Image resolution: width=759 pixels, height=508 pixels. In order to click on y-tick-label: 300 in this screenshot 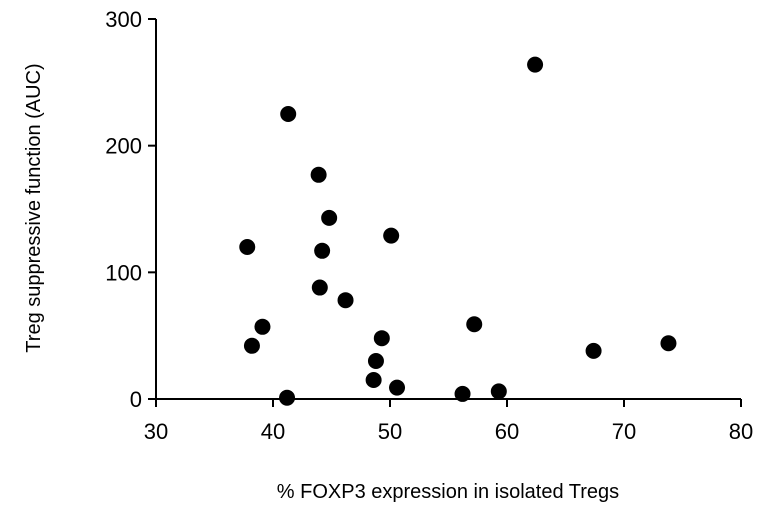, I will do `click(123, 19)`.